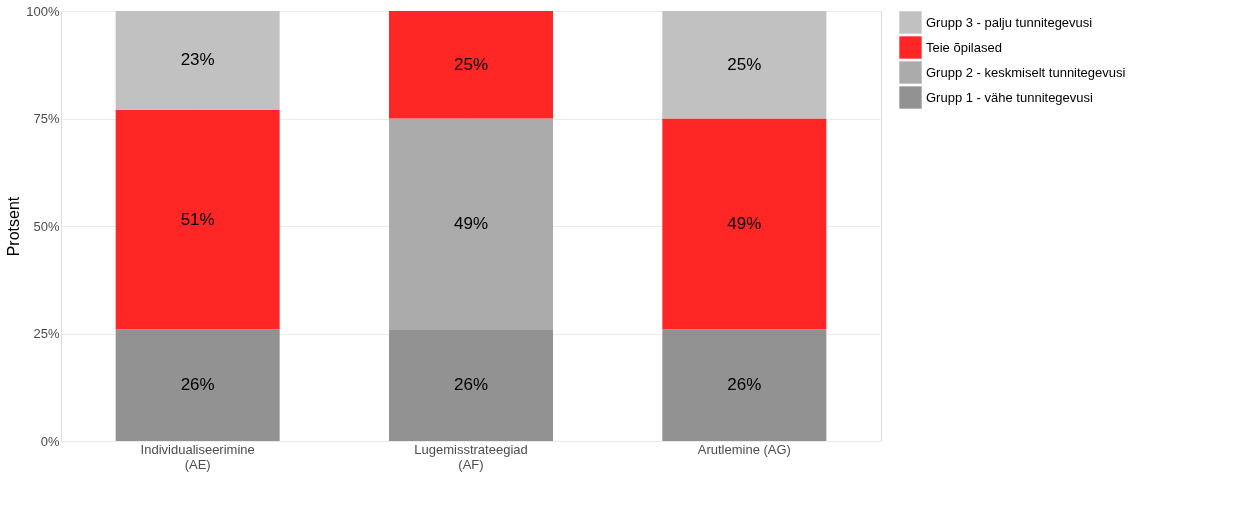  I want to click on legend-label: Teie õpilased, so click(964, 47).